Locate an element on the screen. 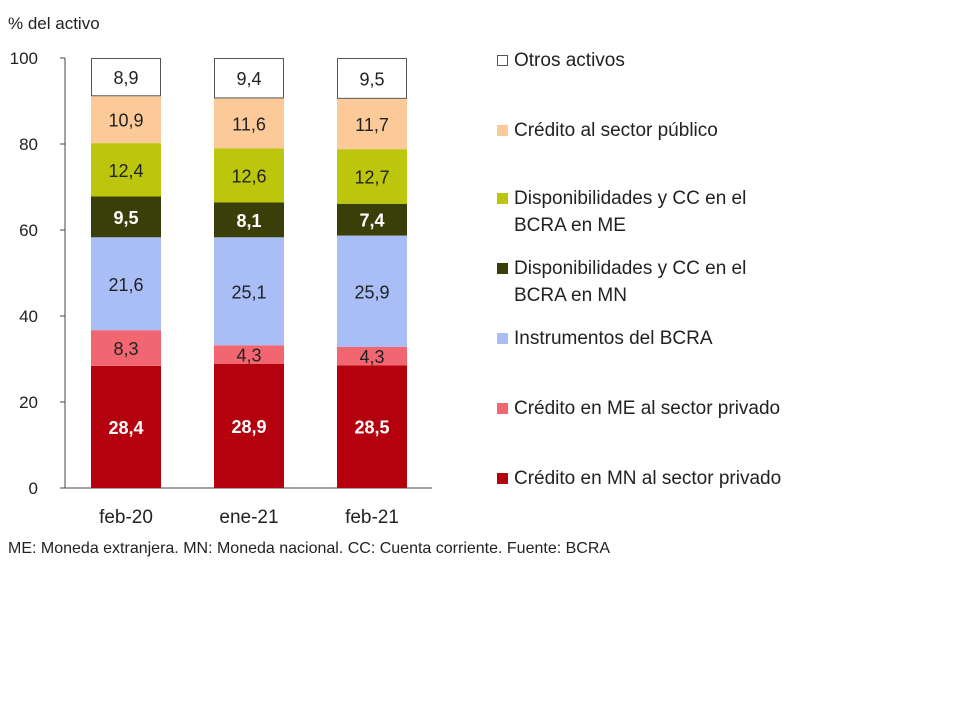  y-tick-label: 20 is located at coordinates (28, 402).